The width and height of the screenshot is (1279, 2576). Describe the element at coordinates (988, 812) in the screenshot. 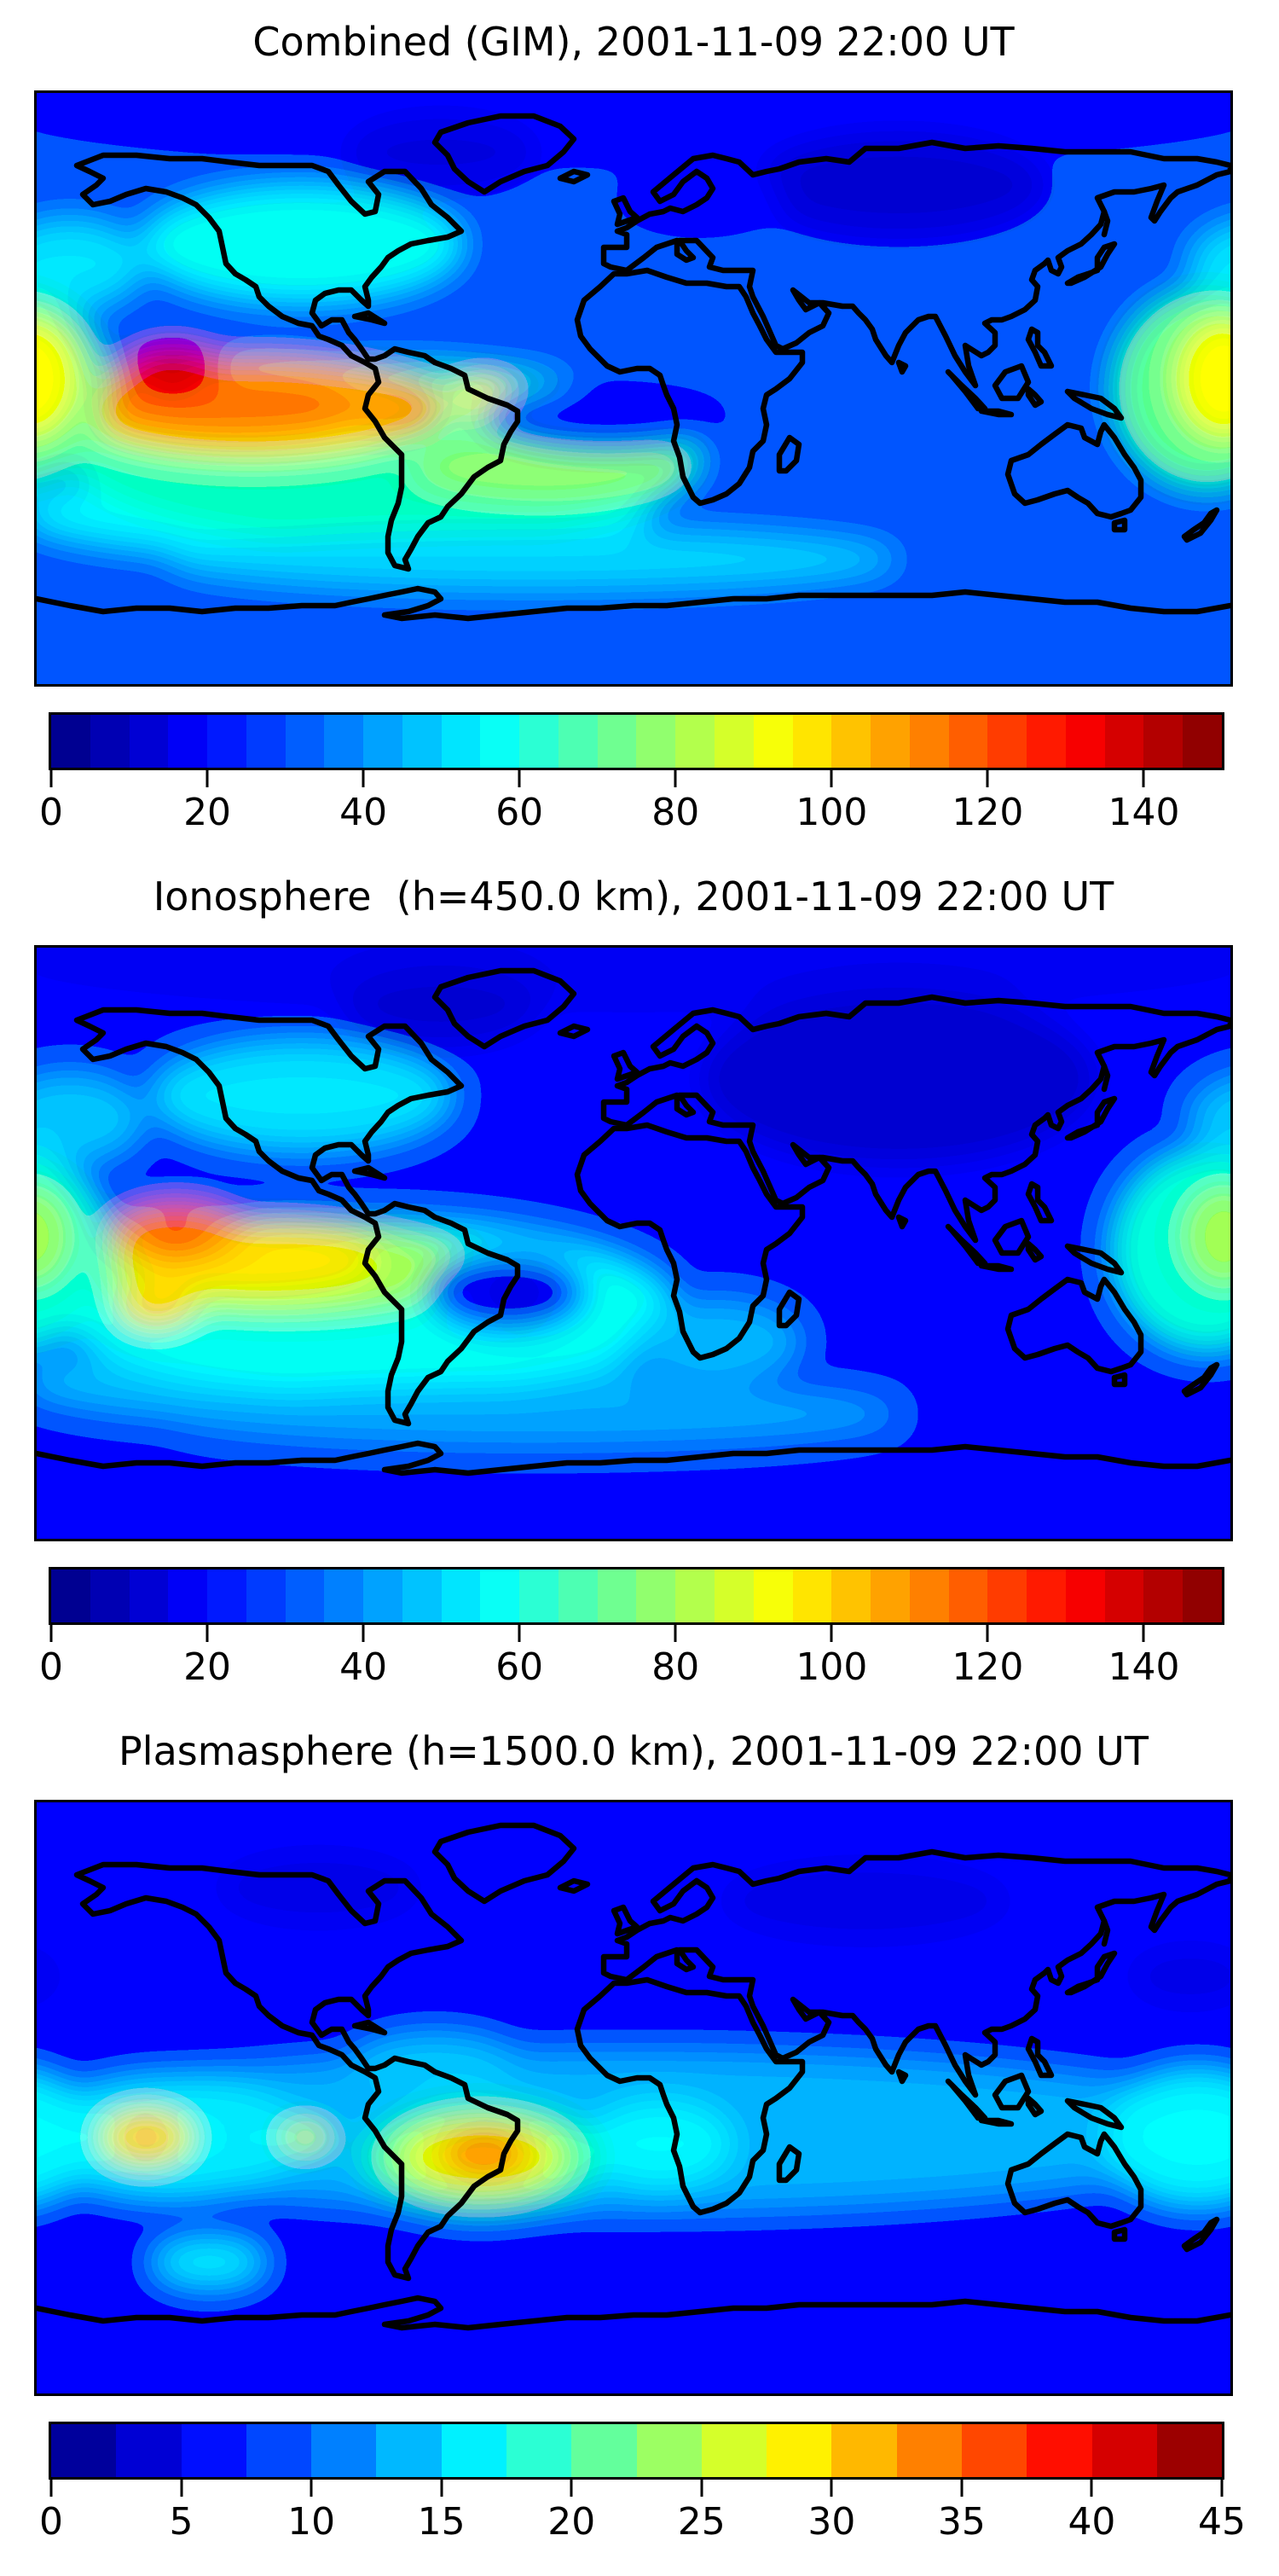

I see `colorbar-tick-label: 120` at that location.